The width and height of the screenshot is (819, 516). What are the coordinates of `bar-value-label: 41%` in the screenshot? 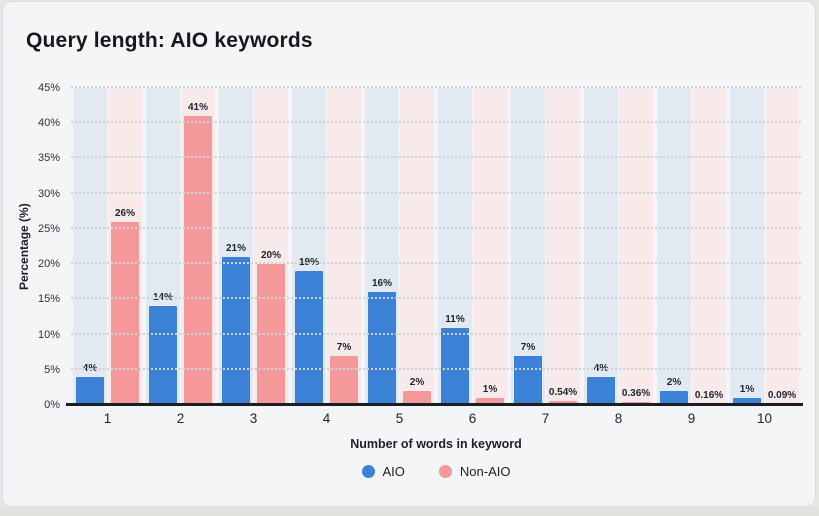 It's located at (198, 108).